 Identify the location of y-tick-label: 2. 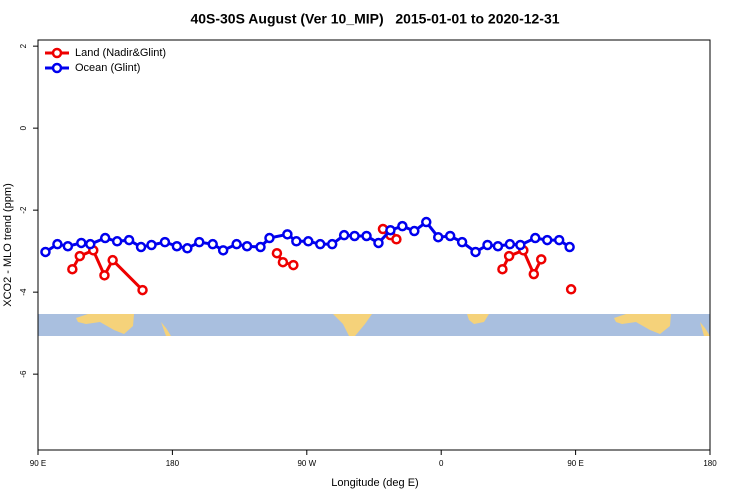
(23, 45).